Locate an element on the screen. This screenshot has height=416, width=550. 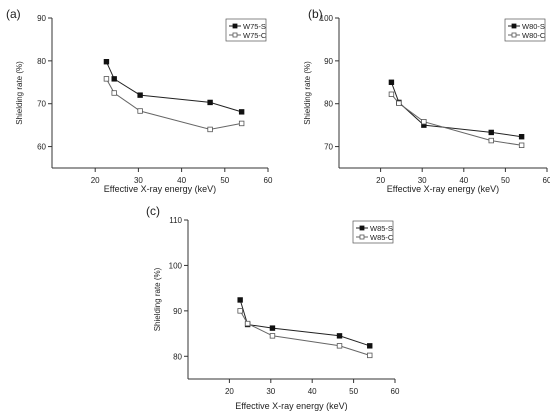
legend-label: W85-C is located at coordinates (382, 237).